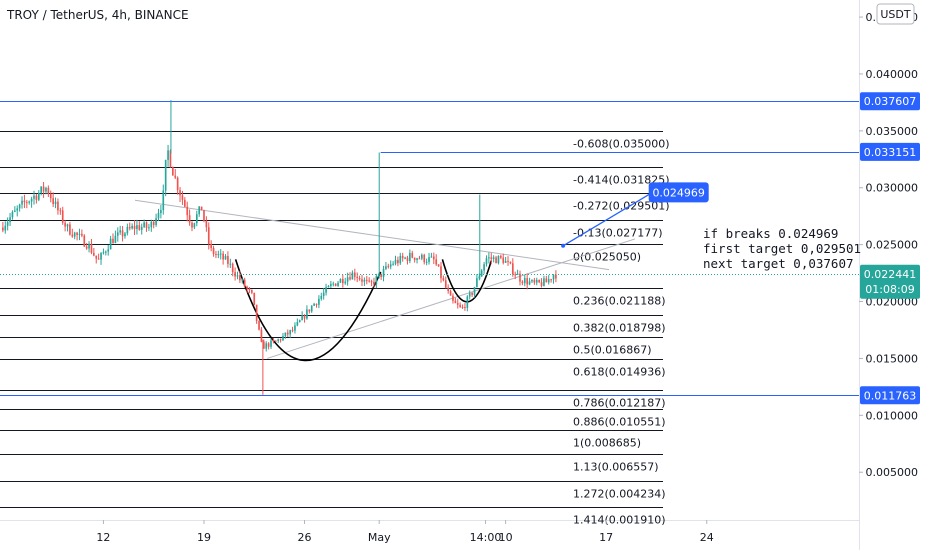 Image resolution: width=932 pixels, height=550 pixels. What do you see at coordinates (305, 537) in the screenshot?
I see `x-tick-label: 26` at bounding box center [305, 537].